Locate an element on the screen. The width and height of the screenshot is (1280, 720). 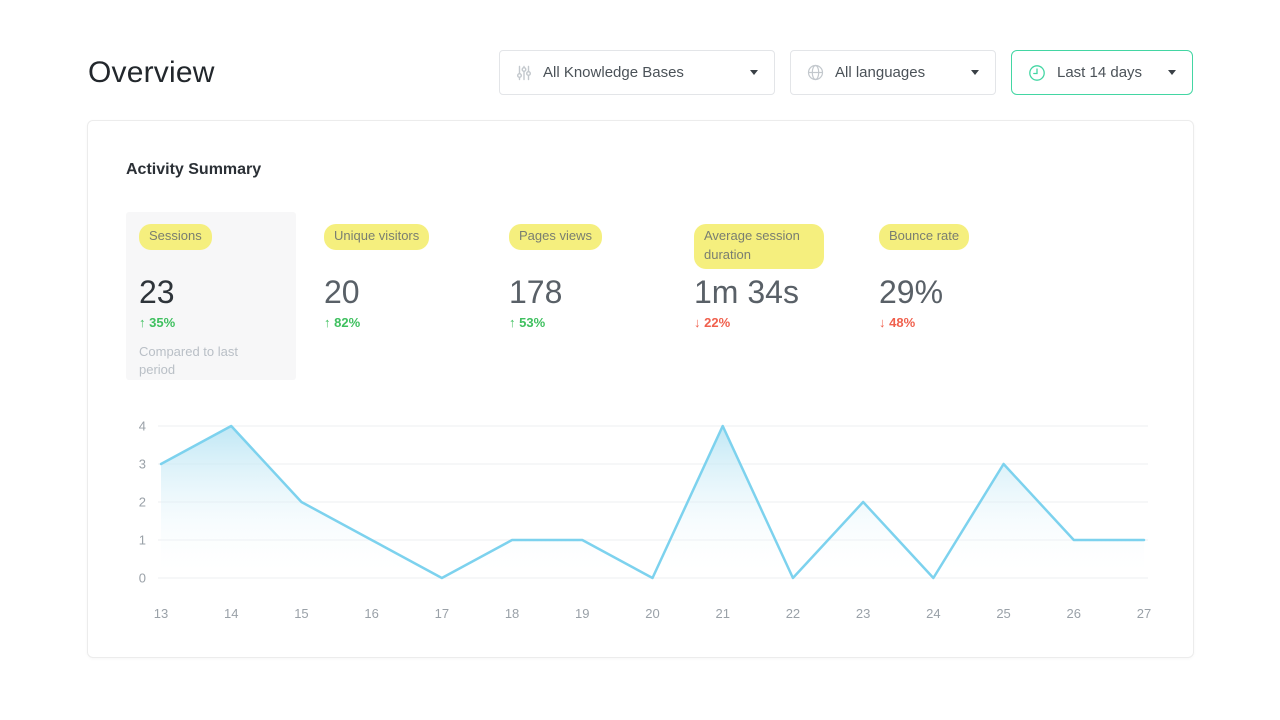
metric-trend: ↑ 35% is located at coordinates (157, 322).